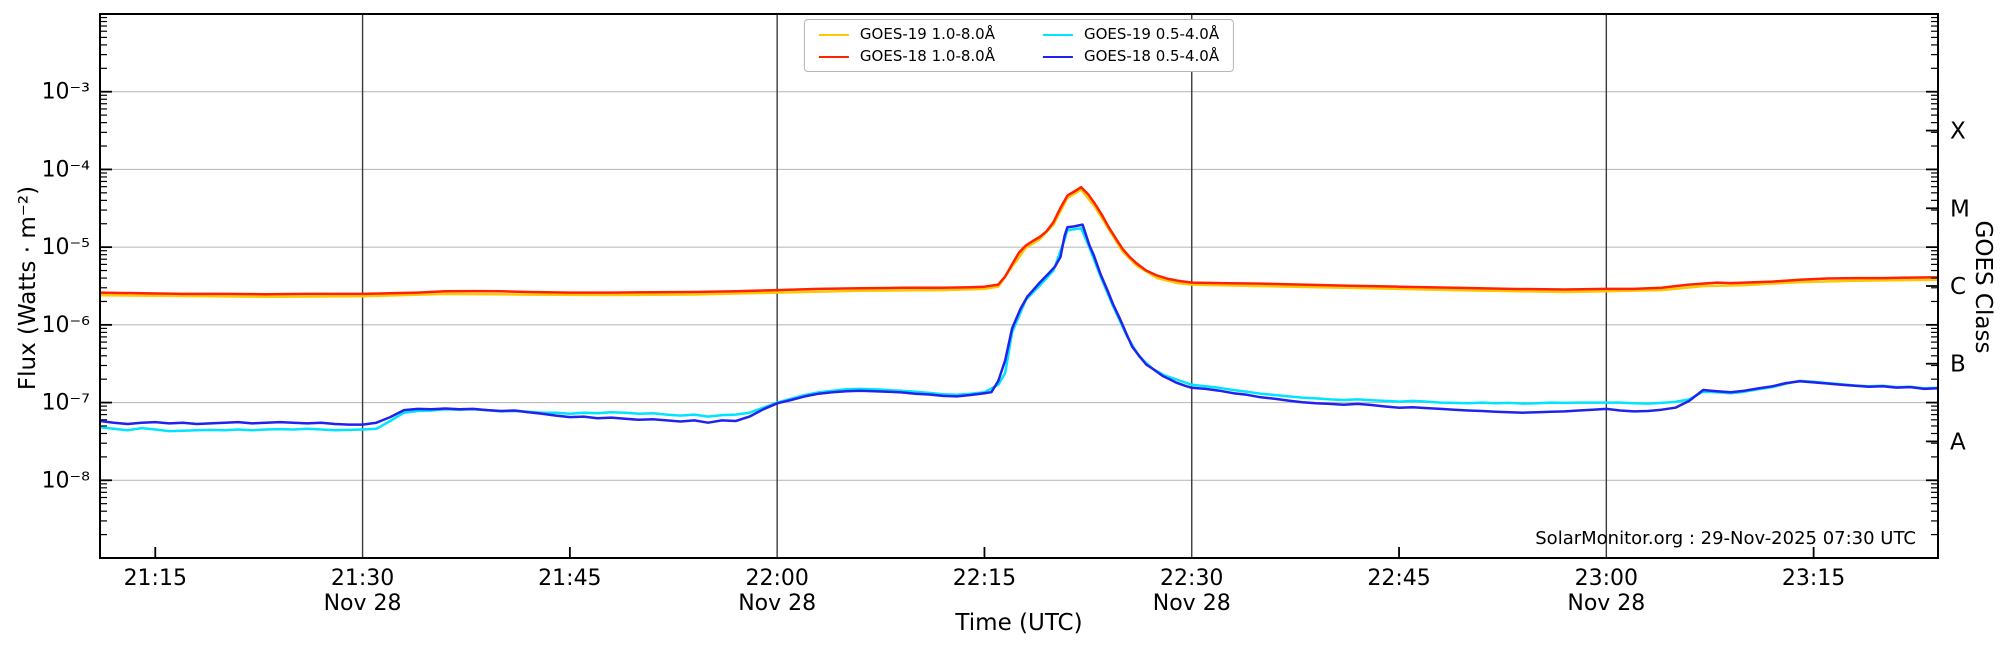 The height and width of the screenshot is (650, 2000). Describe the element at coordinates (1606, 578) in the screenshot. I see `x-tick-label: 23:00` at that location.